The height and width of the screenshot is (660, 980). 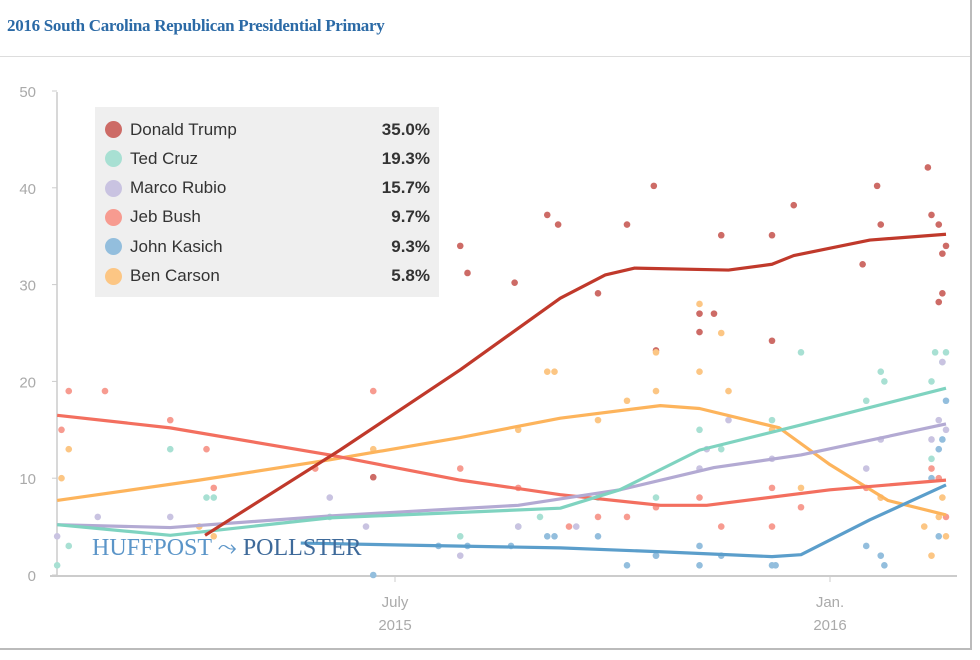 I want to click on legend-item-marco-rubio: Marco Rubio 15.7%, so click(x=267, y=188).